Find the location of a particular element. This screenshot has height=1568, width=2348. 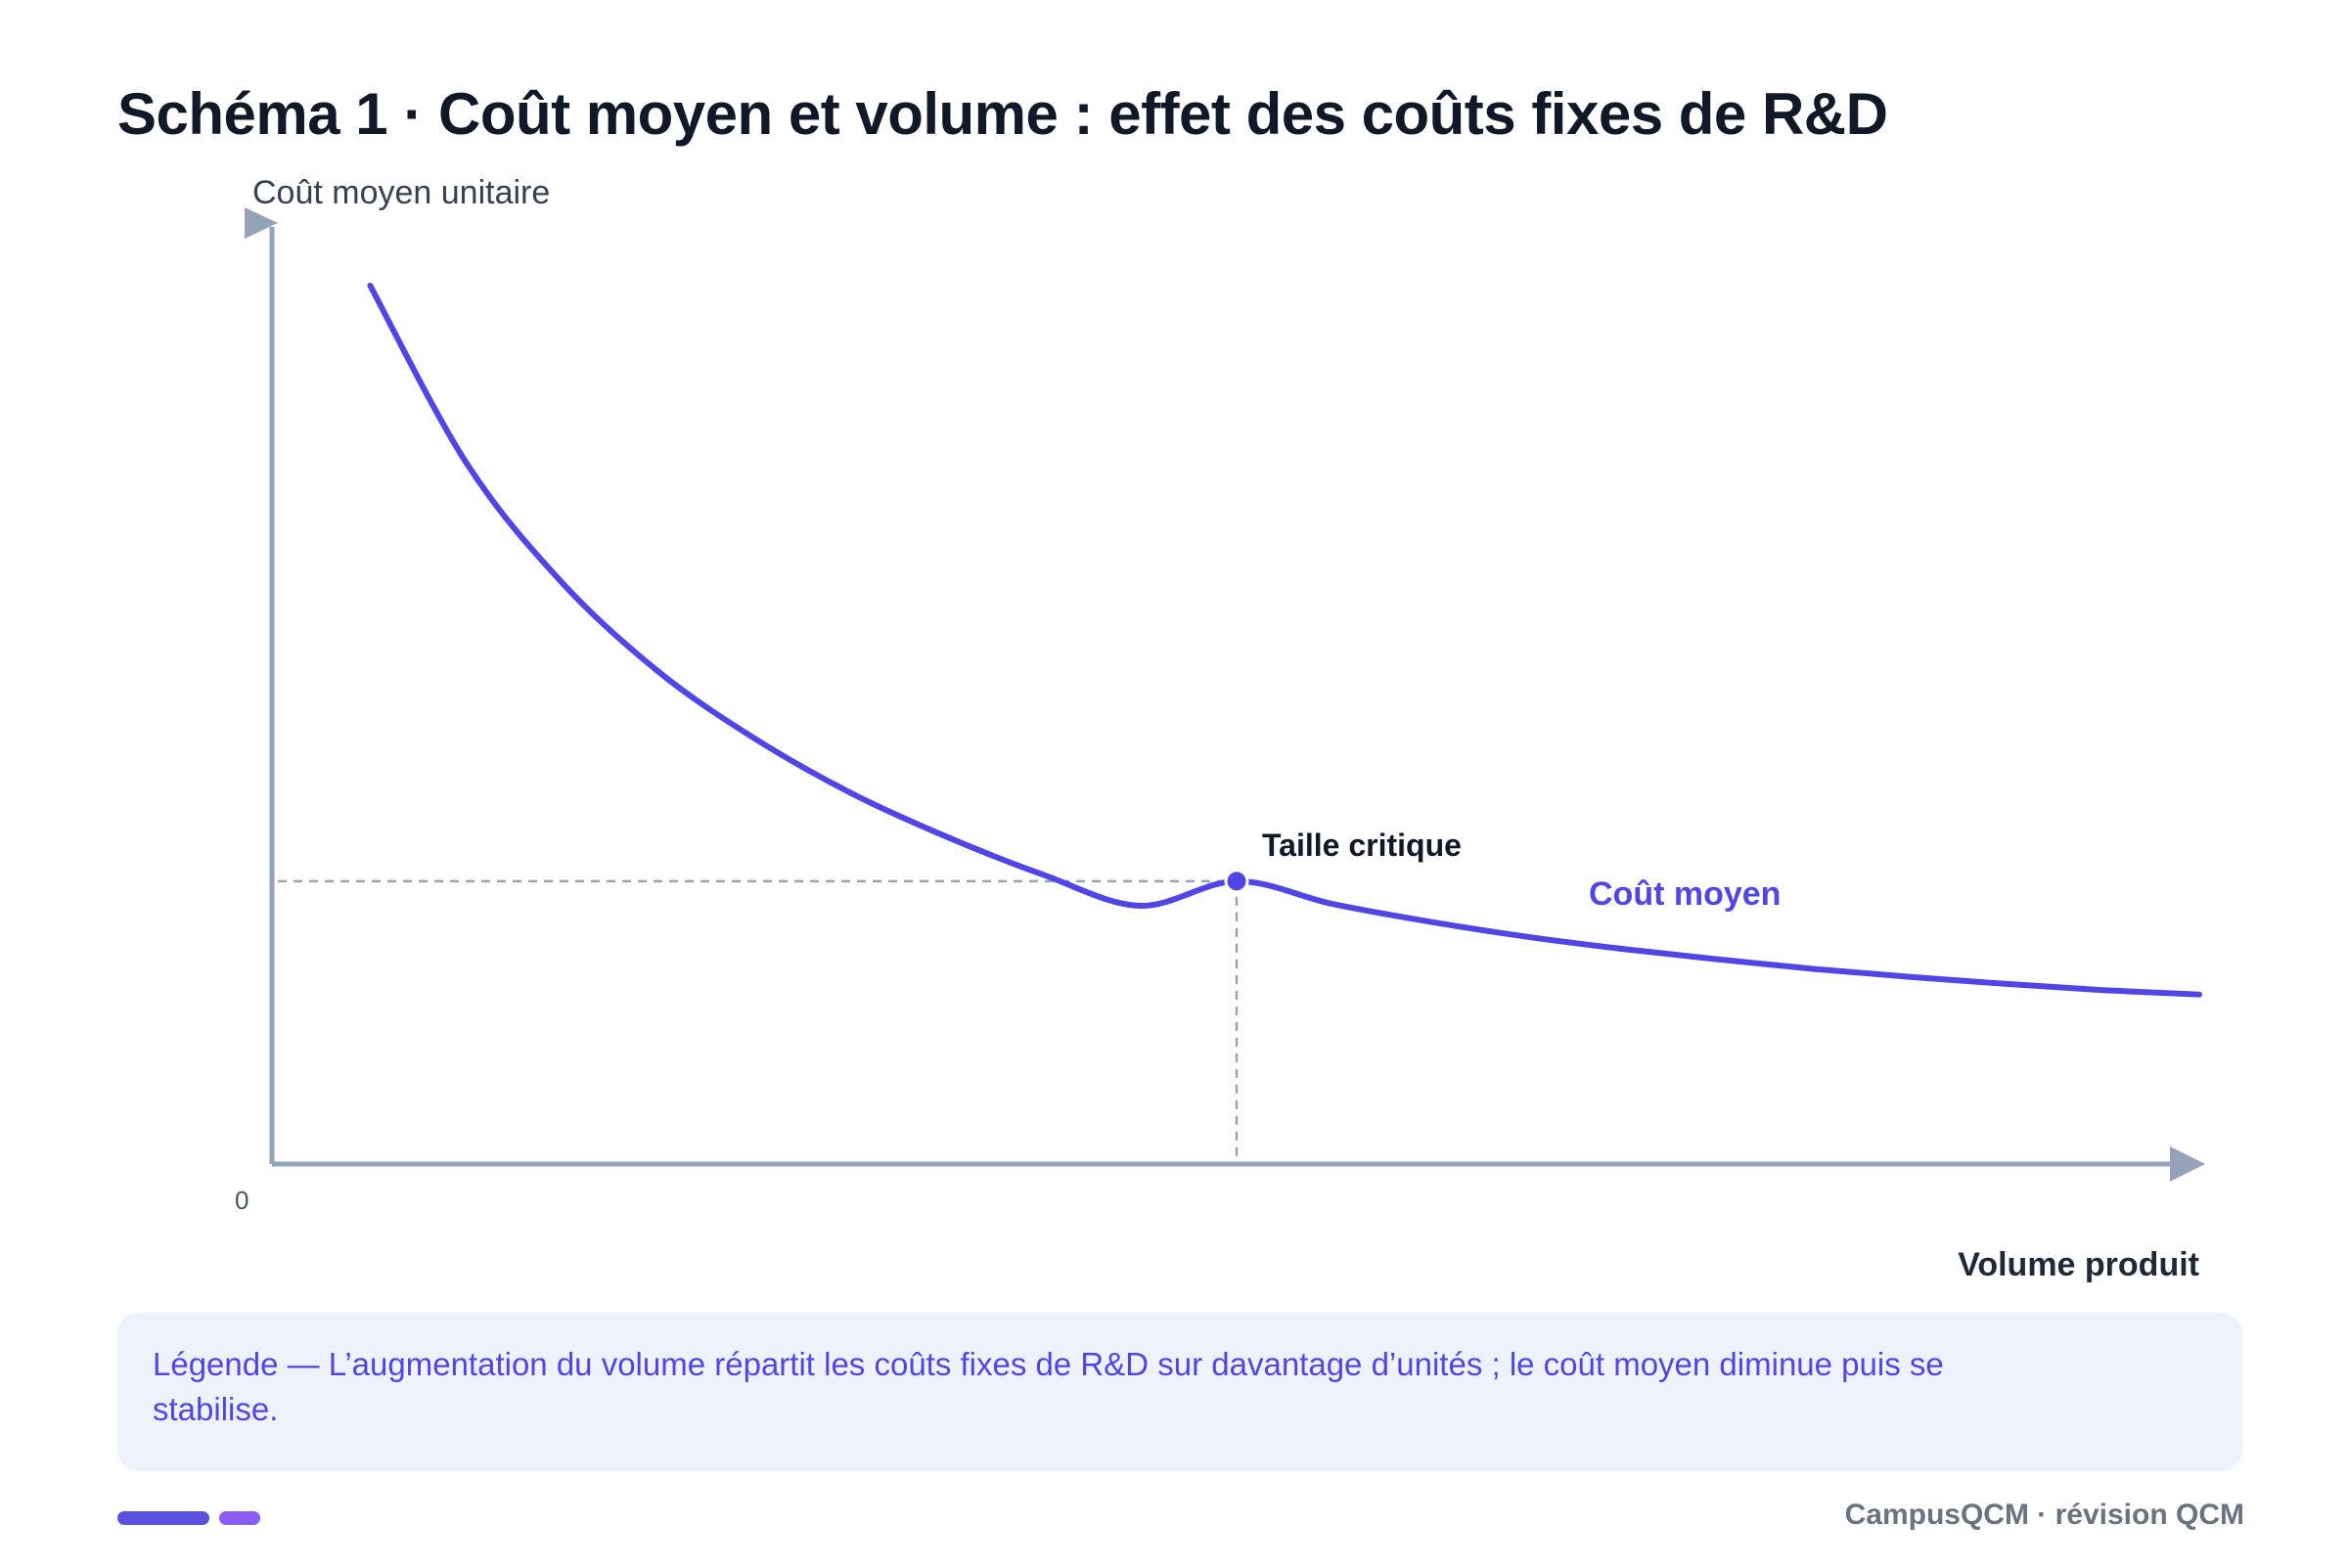

labels-layer: Taille critique Coût moyen is located at coordinates (1521, 870).